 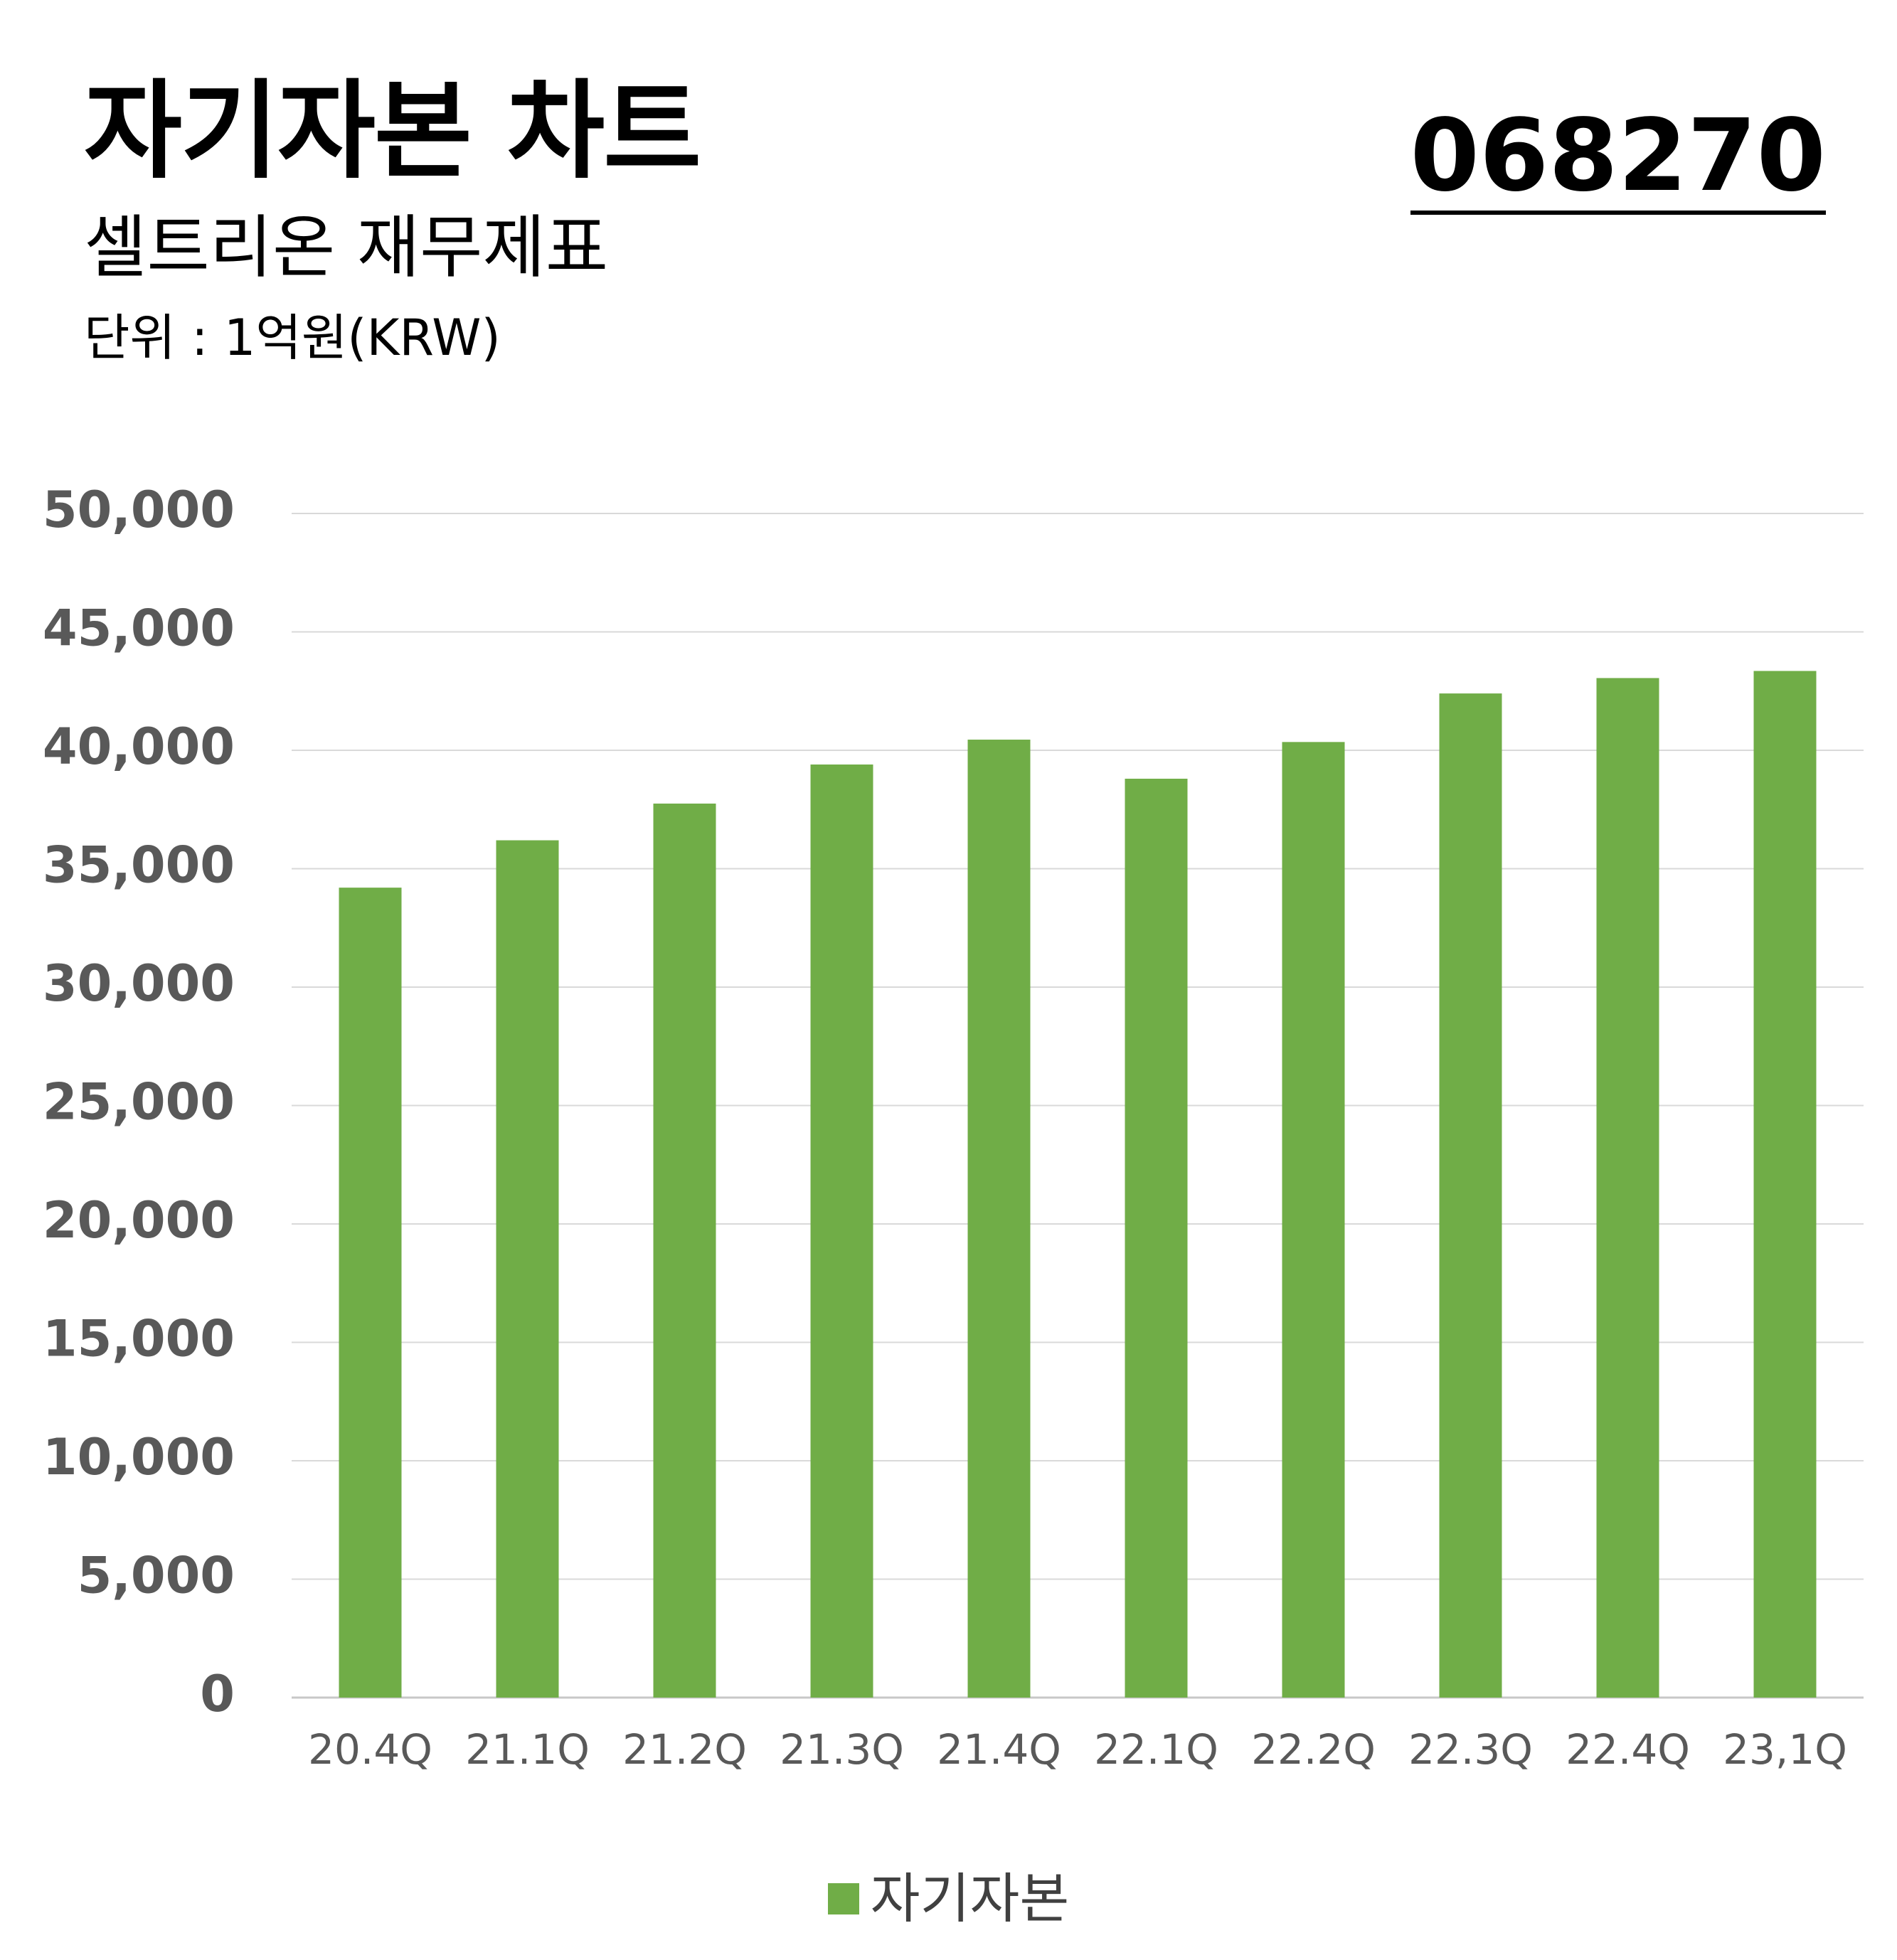 What do you see at coordinates (842, 1749) in the screenshot?
I see `x-tick-label: 21.3Q` at bounding box center [842, 1749].